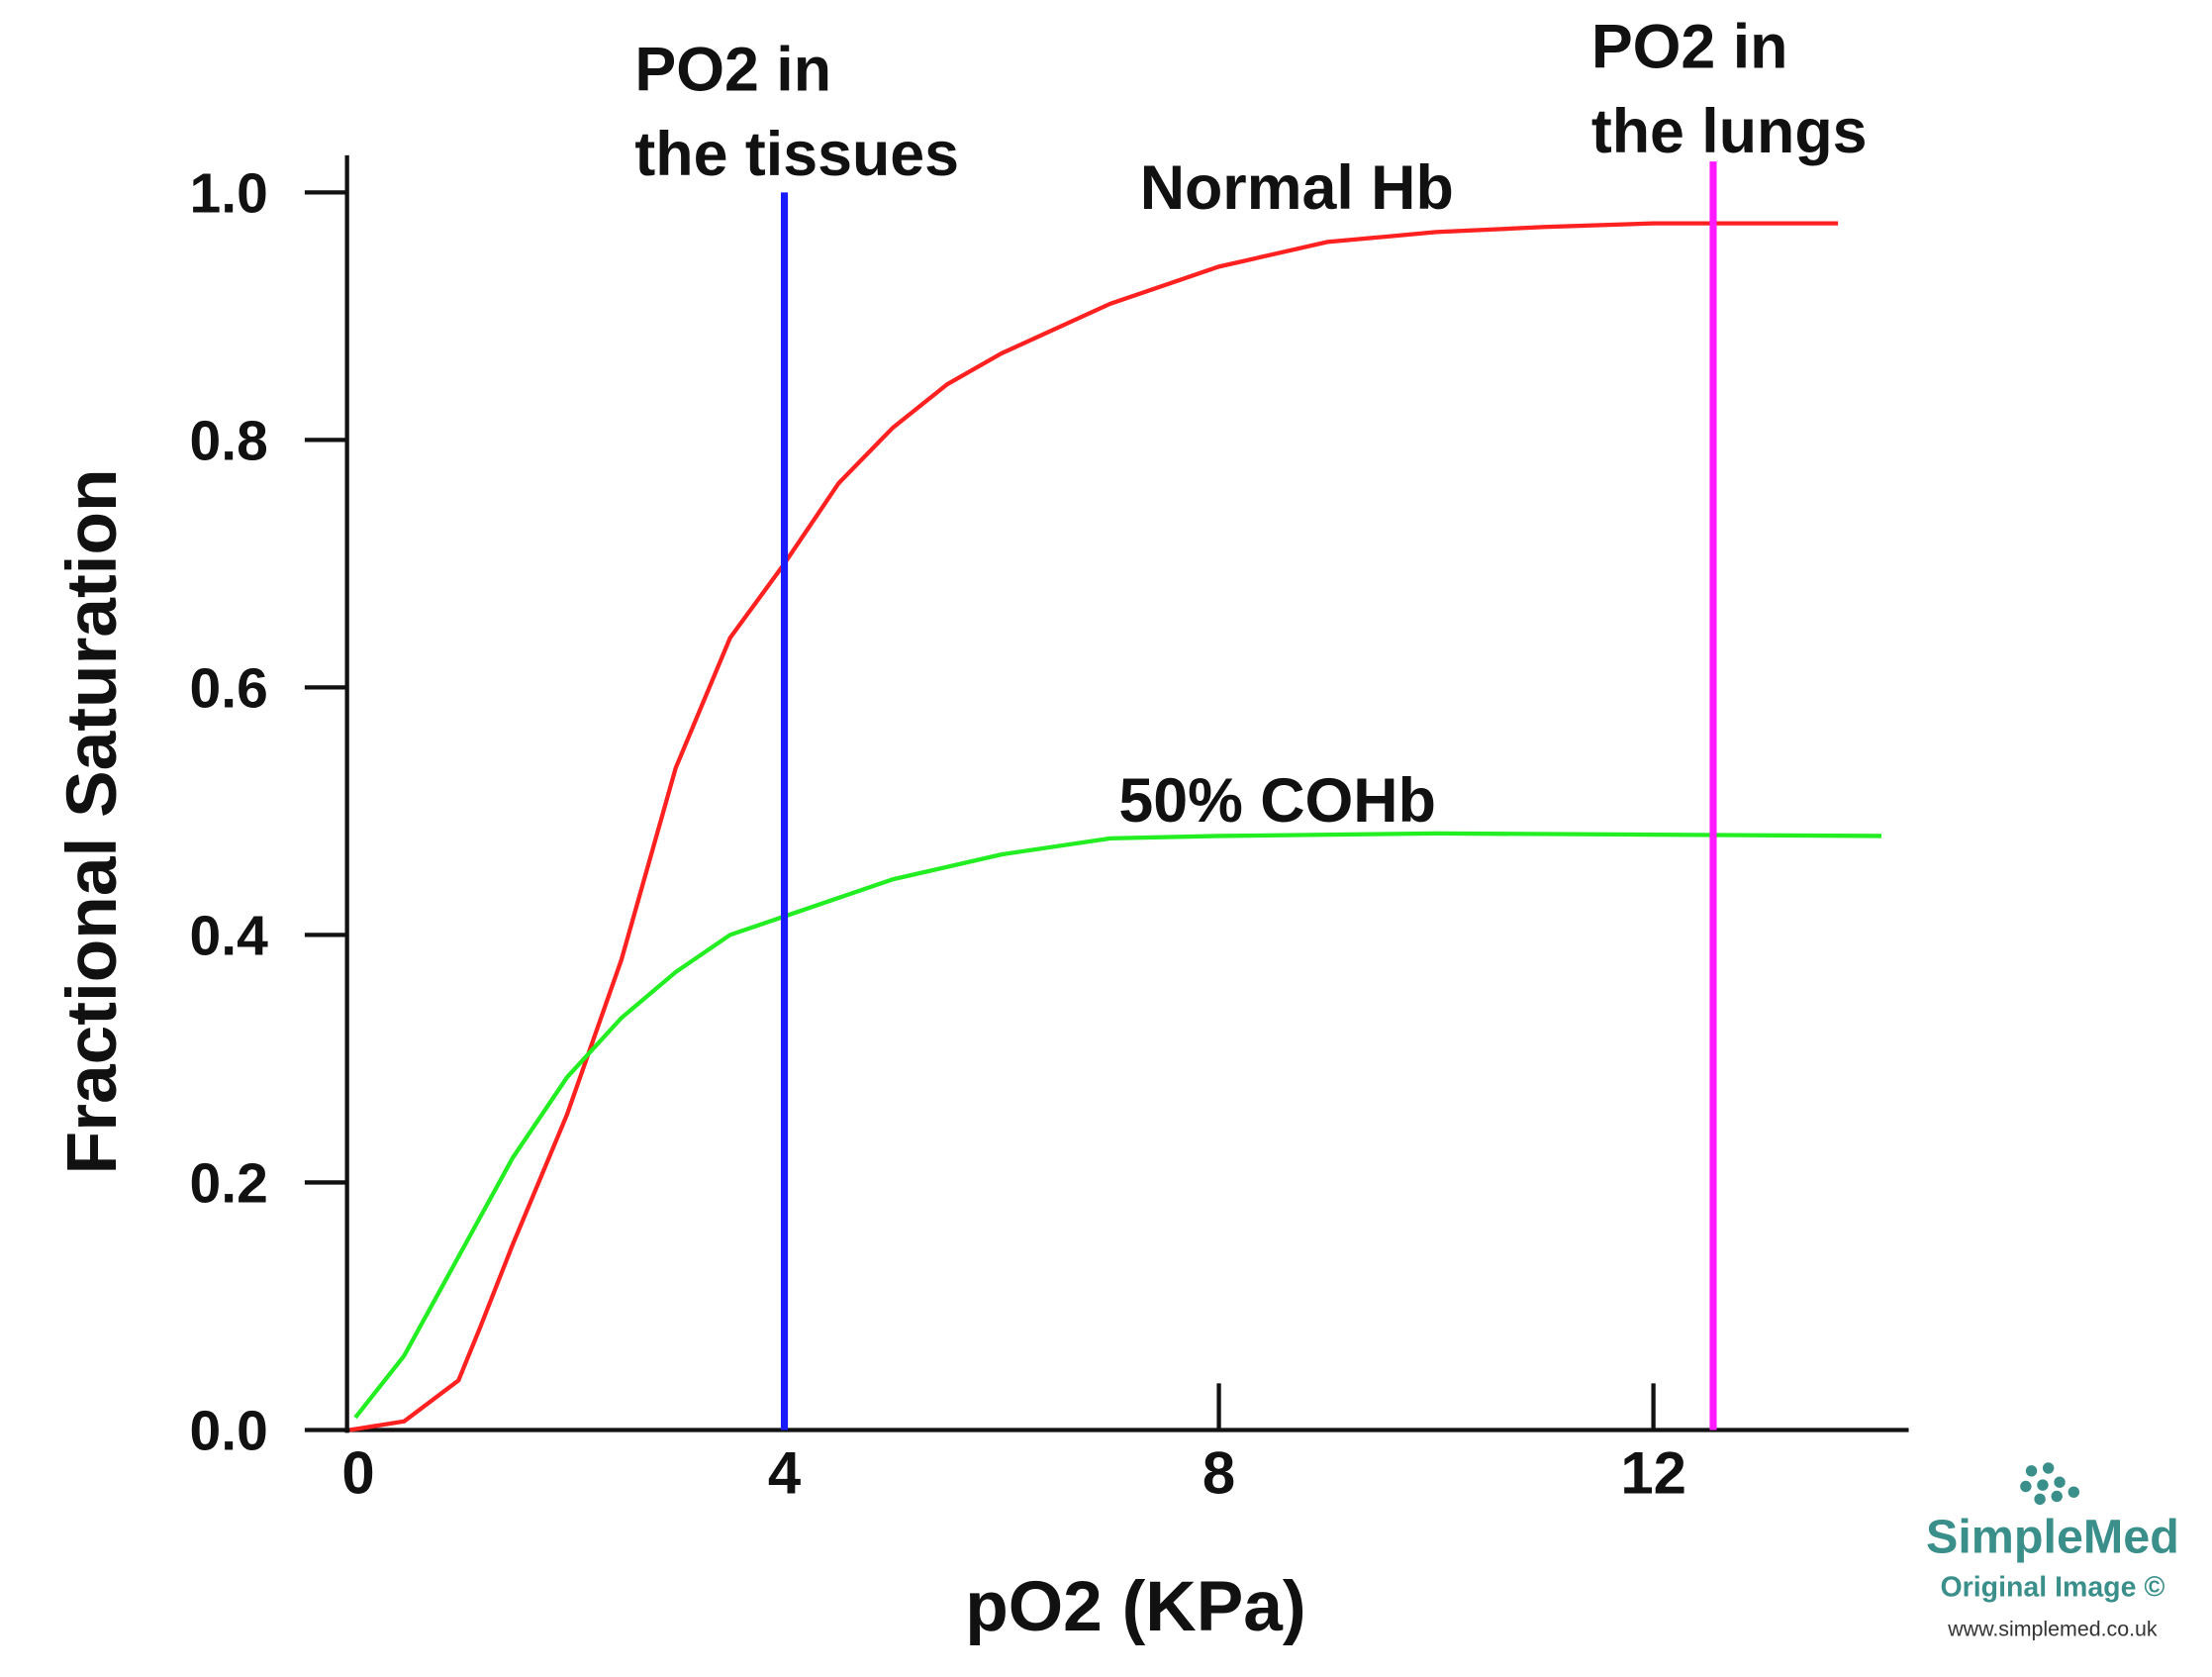 Image resolution: width=2212 pixels, height=1677 pixels. Describe the element at coordinates (1653, 1474) in the screenshot. I see `x-tick-label: 12` at that location.